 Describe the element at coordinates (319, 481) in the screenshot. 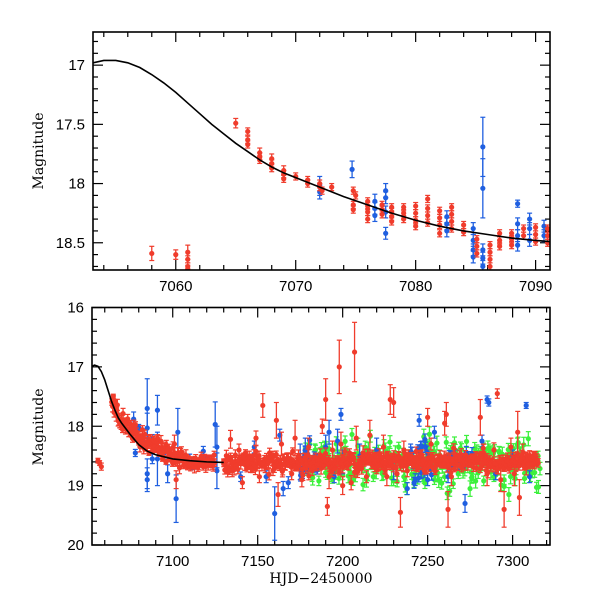

I see `green-point` at that location.